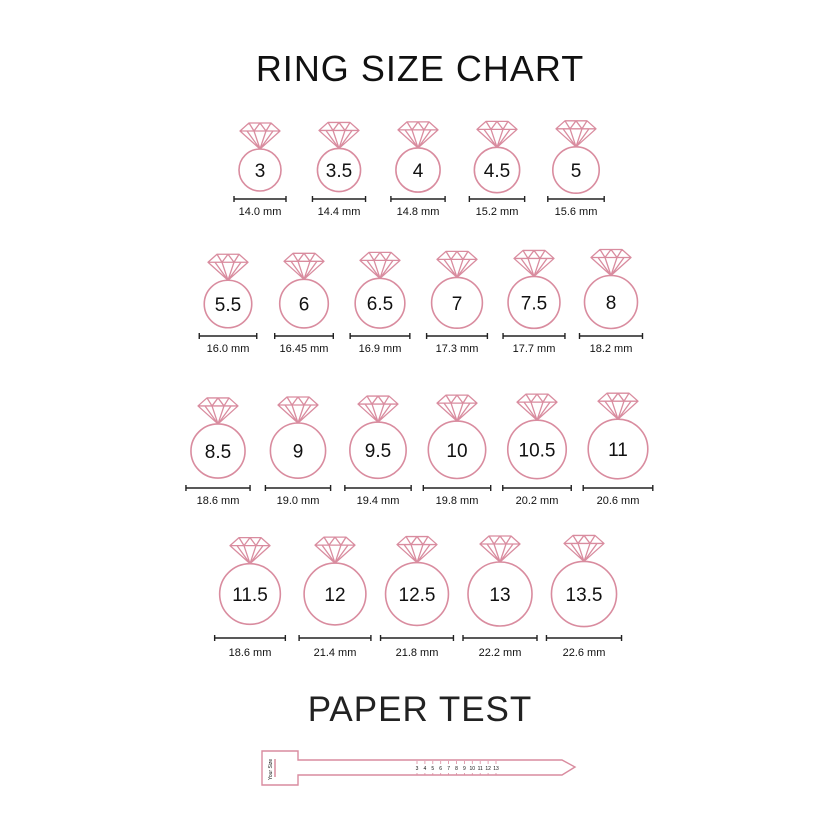  What do you see at coordinates (534, 349) in the screenshot?
I see `ring-mm-label: 17.7 mm` at bounding box center [534, 349].